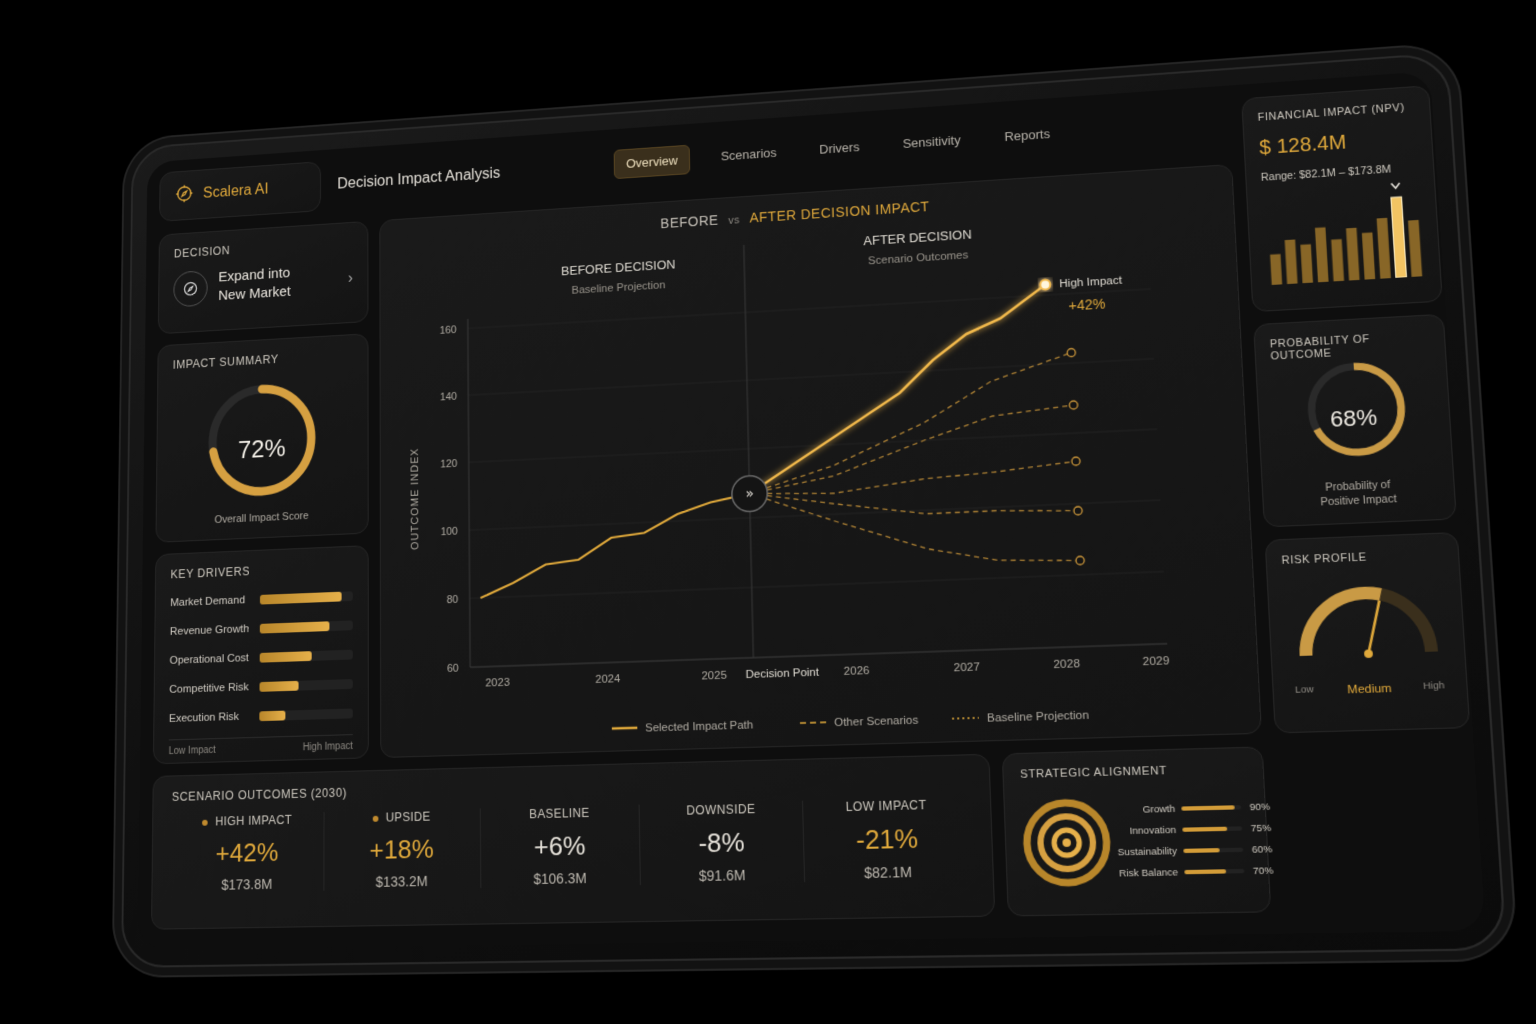 This screenshot has height=1024, width=1536. I want to click on scenario-percent: -21%, so click(887, 840).